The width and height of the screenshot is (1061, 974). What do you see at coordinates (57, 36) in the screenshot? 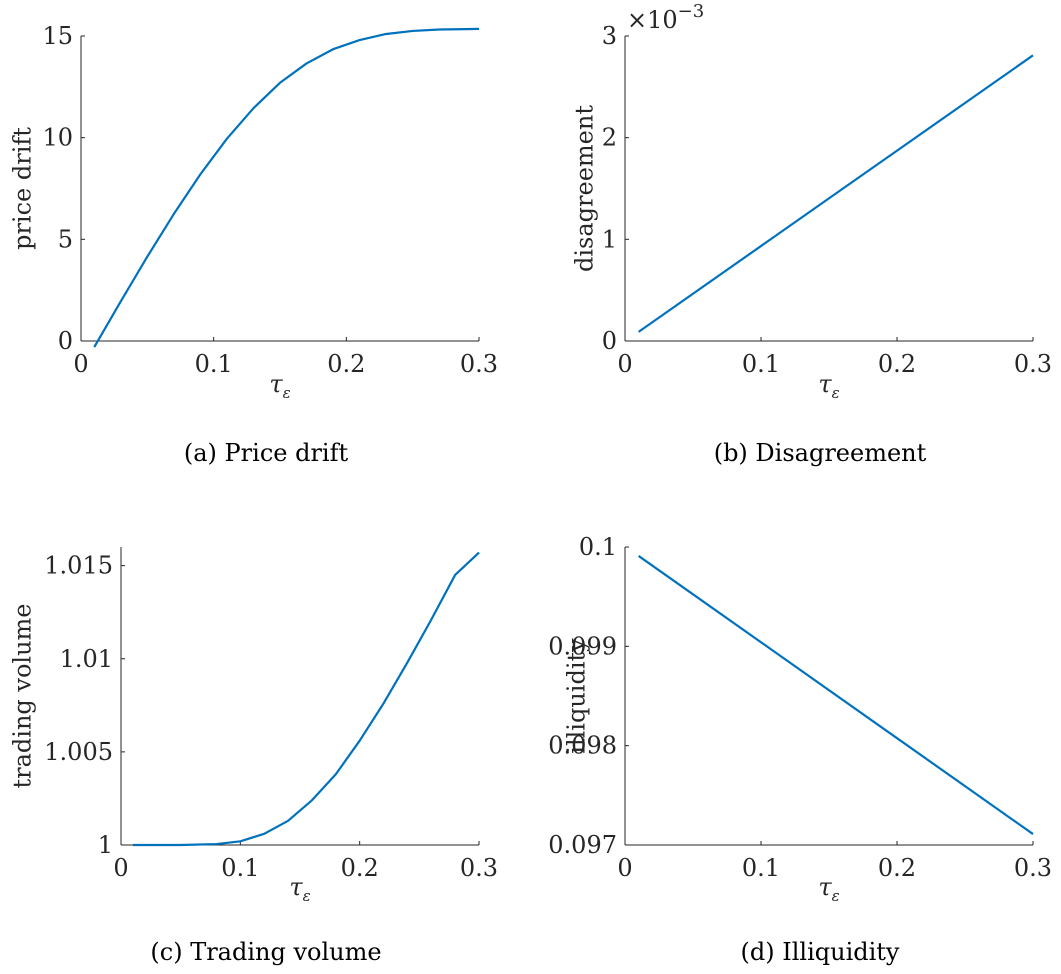
I see `y-tick-label: 15` at bounding box center [57, 36].